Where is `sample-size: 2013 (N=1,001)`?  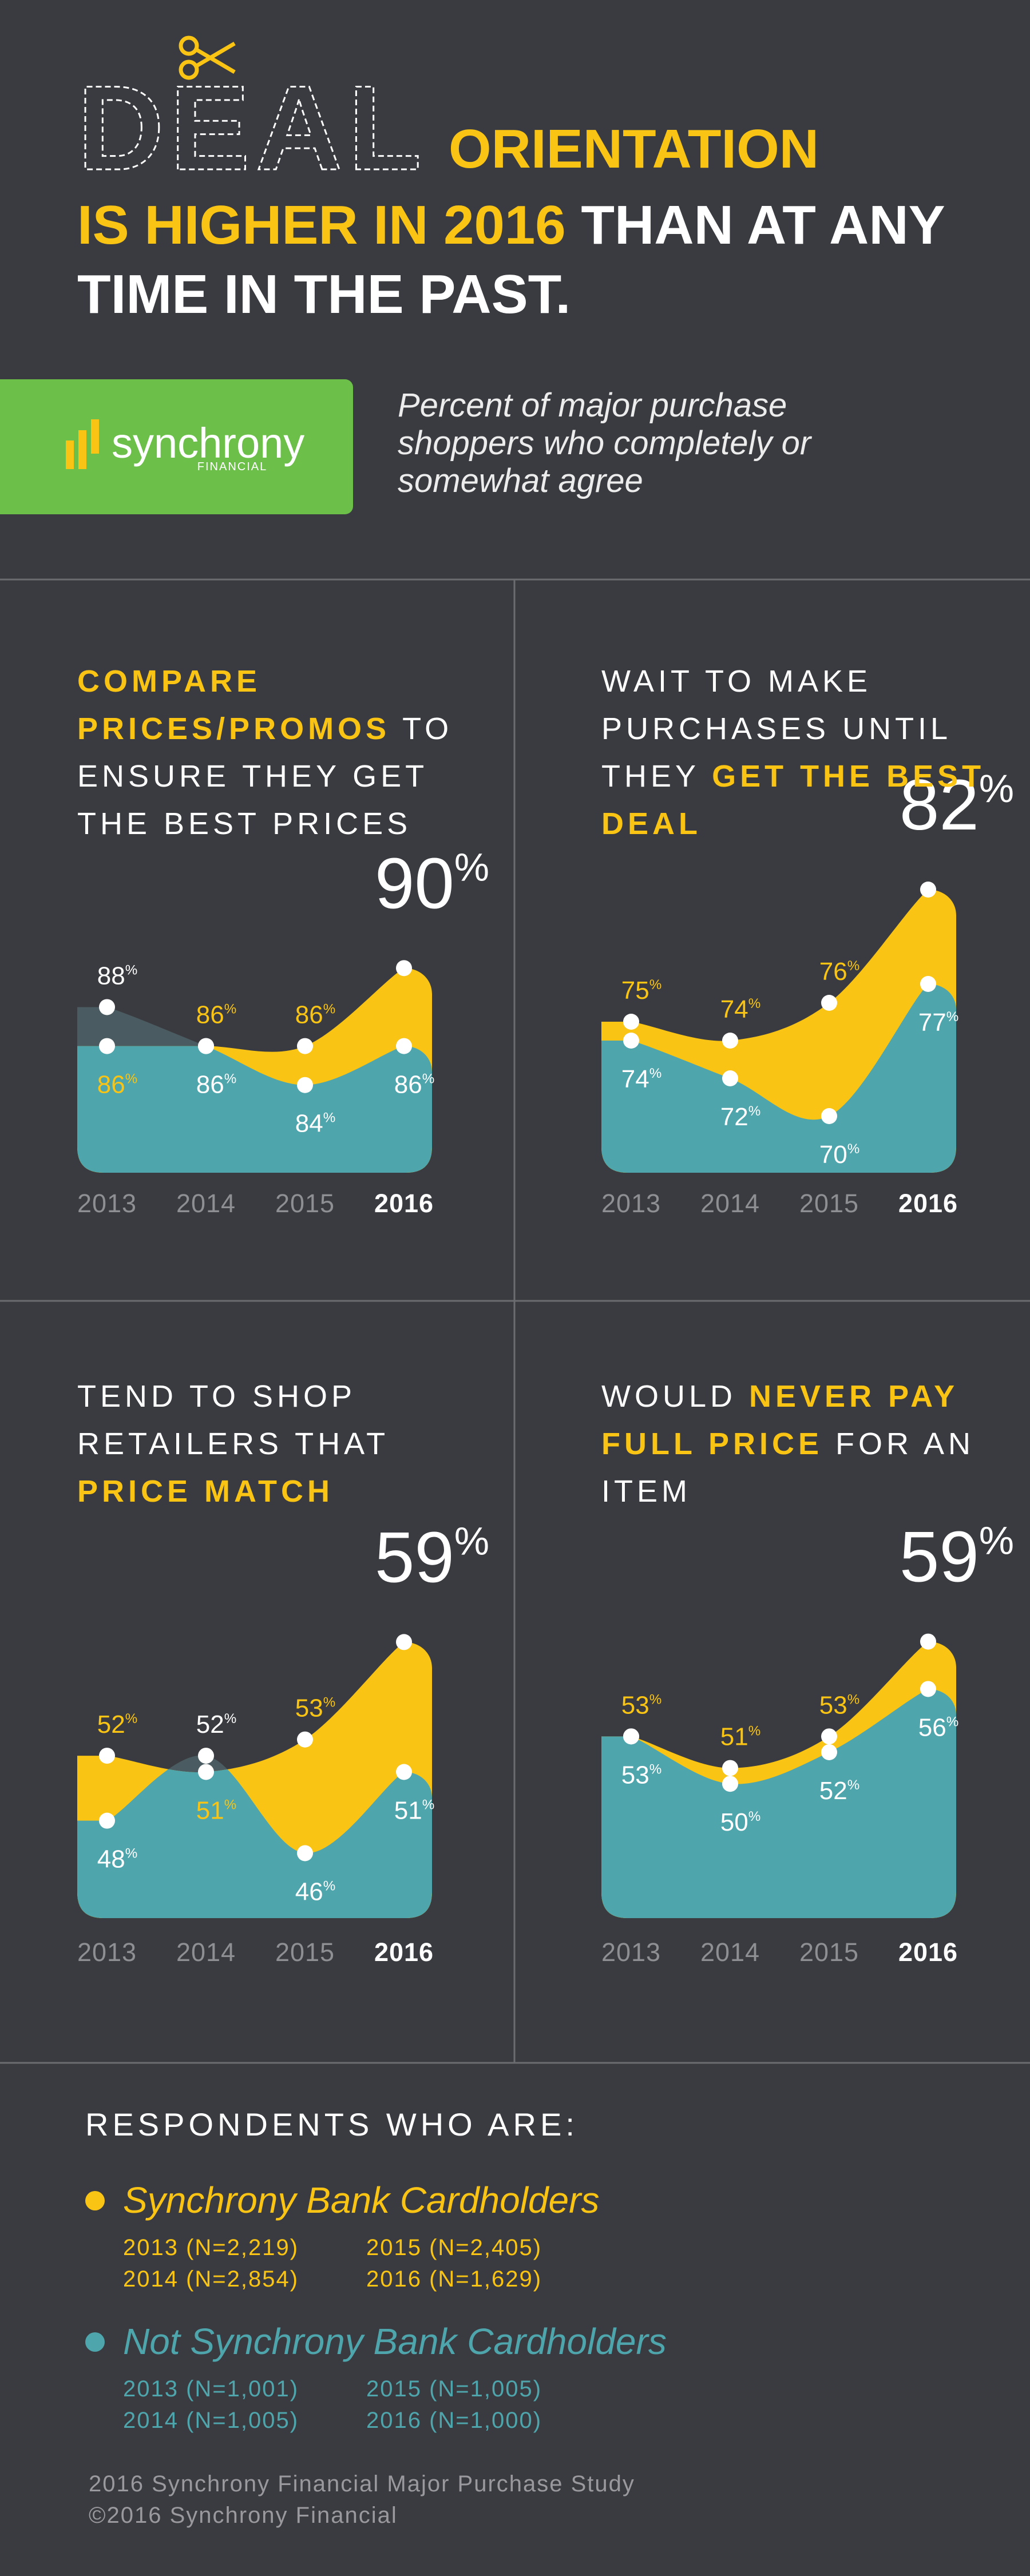 sample-size: 2013 (N=1,001) is located at coordinates (211, 2389).